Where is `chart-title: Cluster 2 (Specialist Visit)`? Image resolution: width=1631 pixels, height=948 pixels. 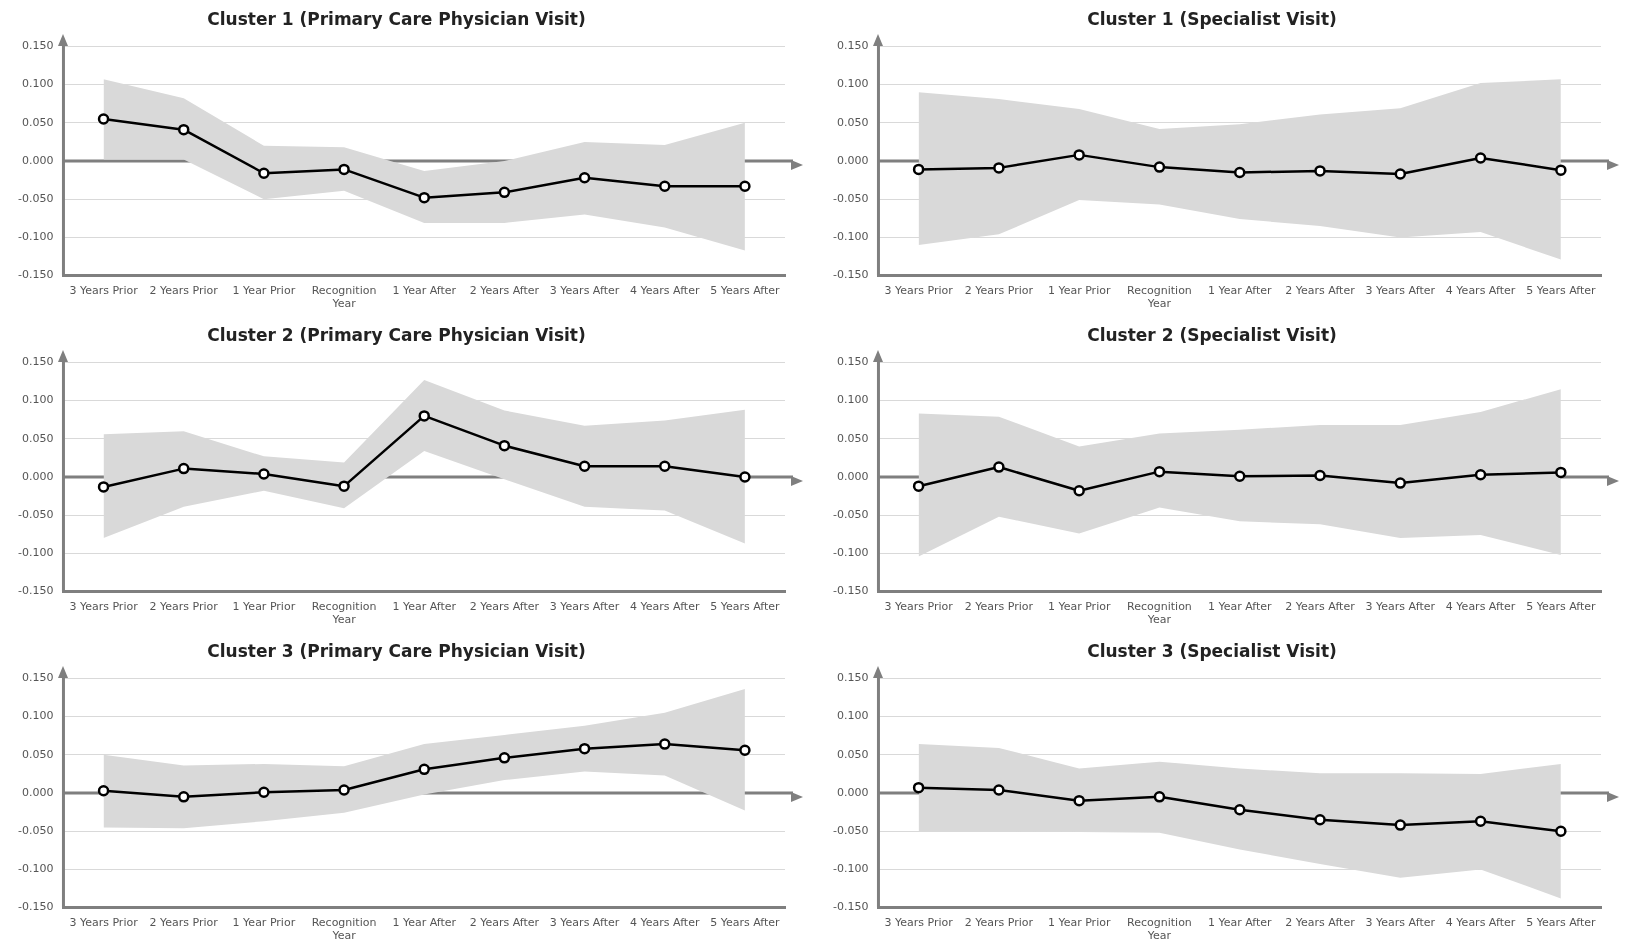 chart-title: Cluster 2 (Specialist Visit) is located at coordinates (1212, 334).